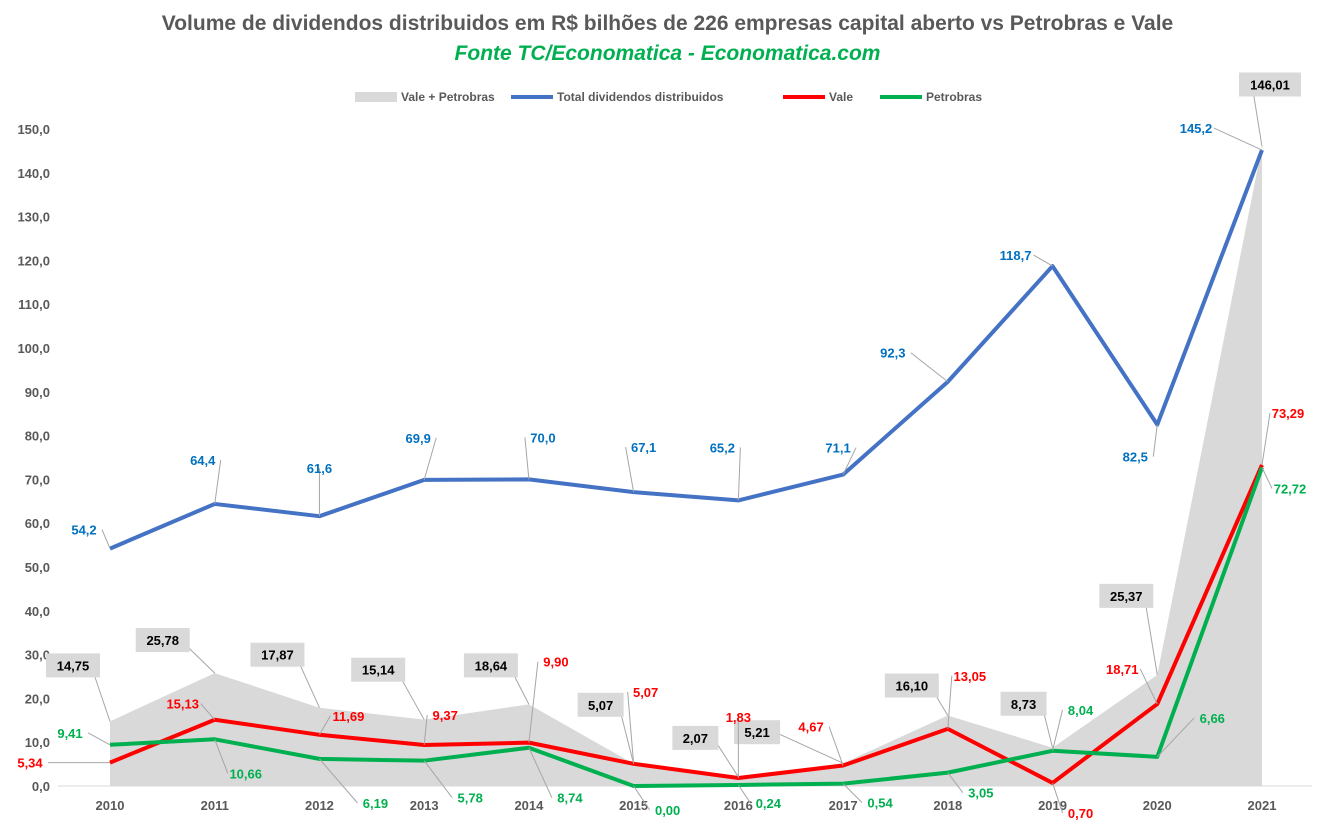  What do you see at coordinates (448, 97) in the screenshot?
I see `legend-label: Vale + Petrobras` at bounding box center [448, 97].